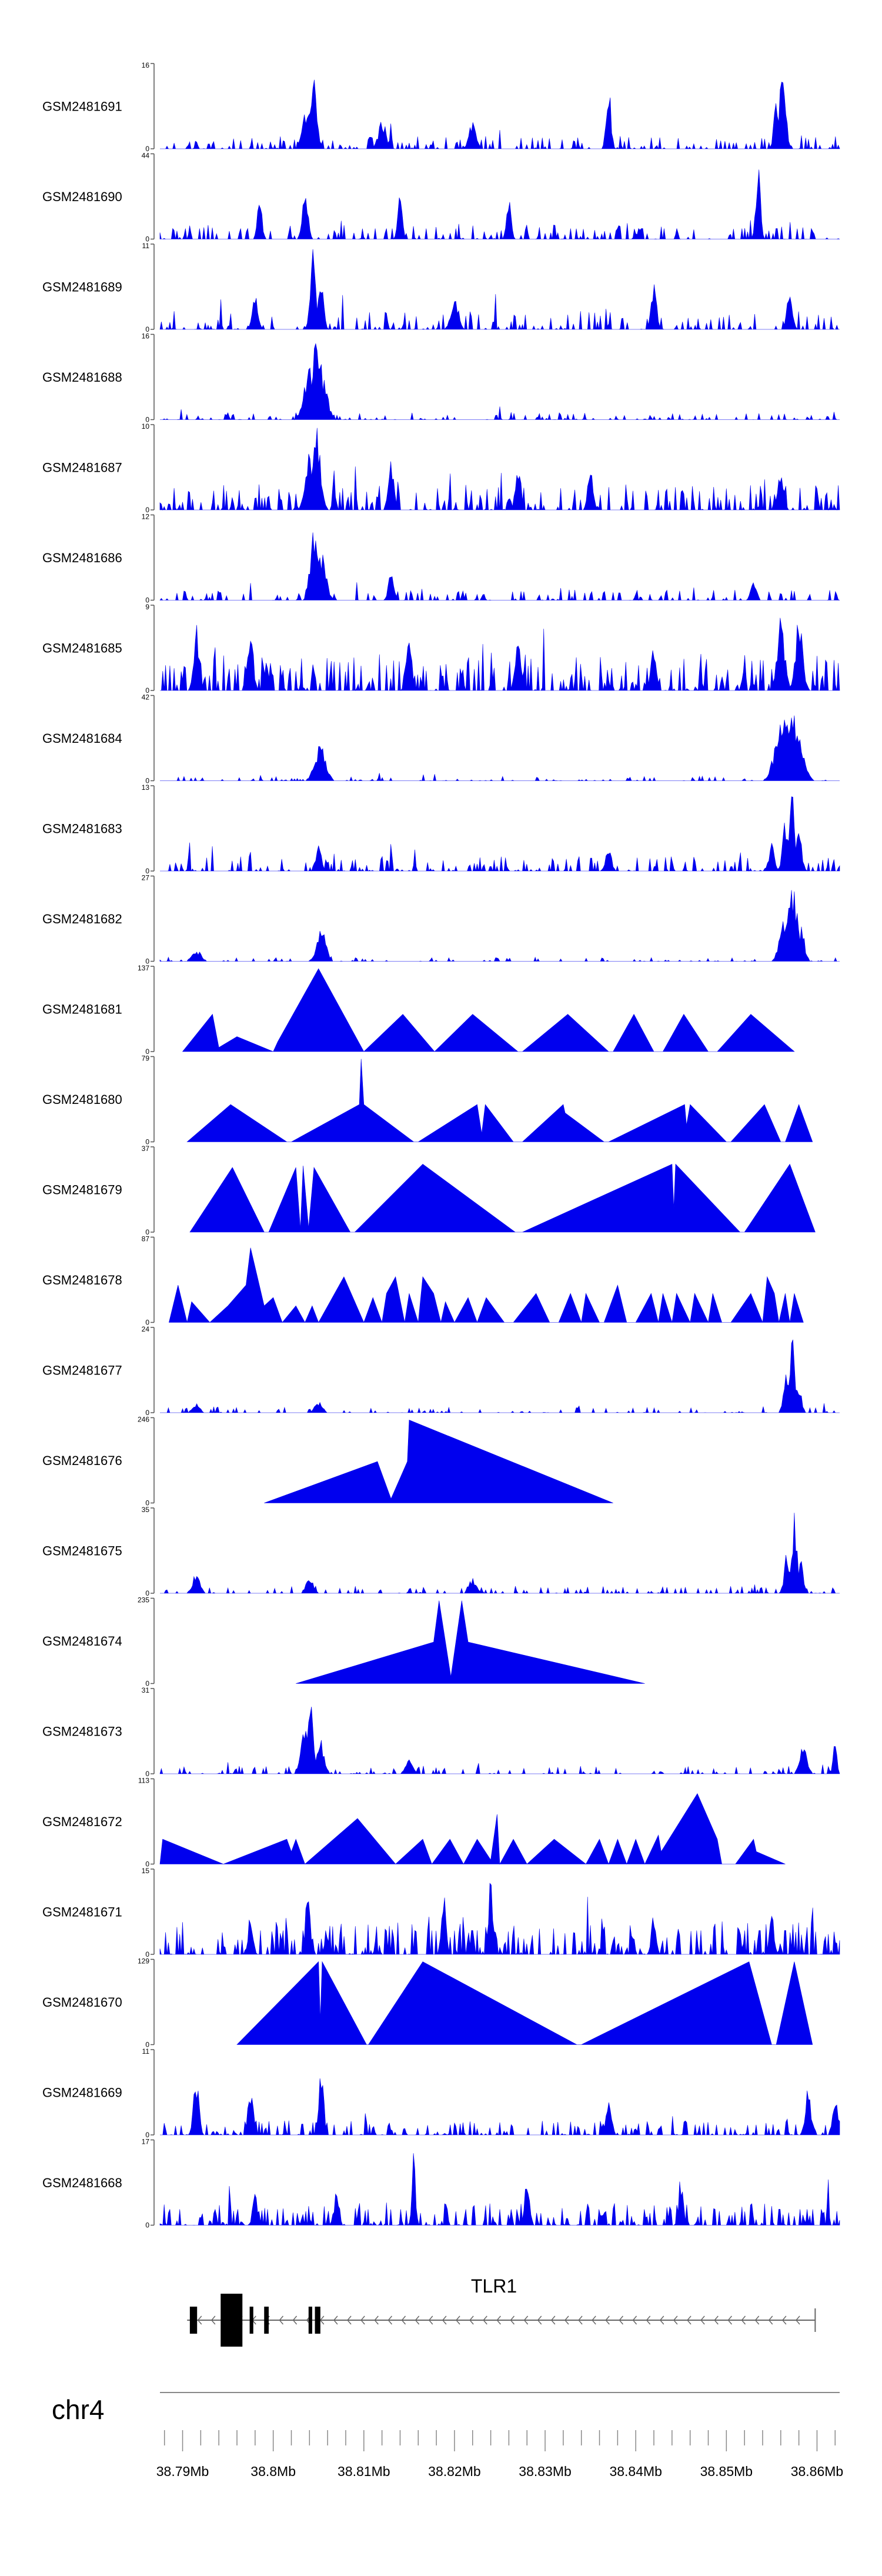 This screenshot has height=2576, width=882. What do you see at coordinates (545, 2471) in the screenshot?
I see `axis-tick-label: 38.83Mb` at bounding box center [545, 2471].